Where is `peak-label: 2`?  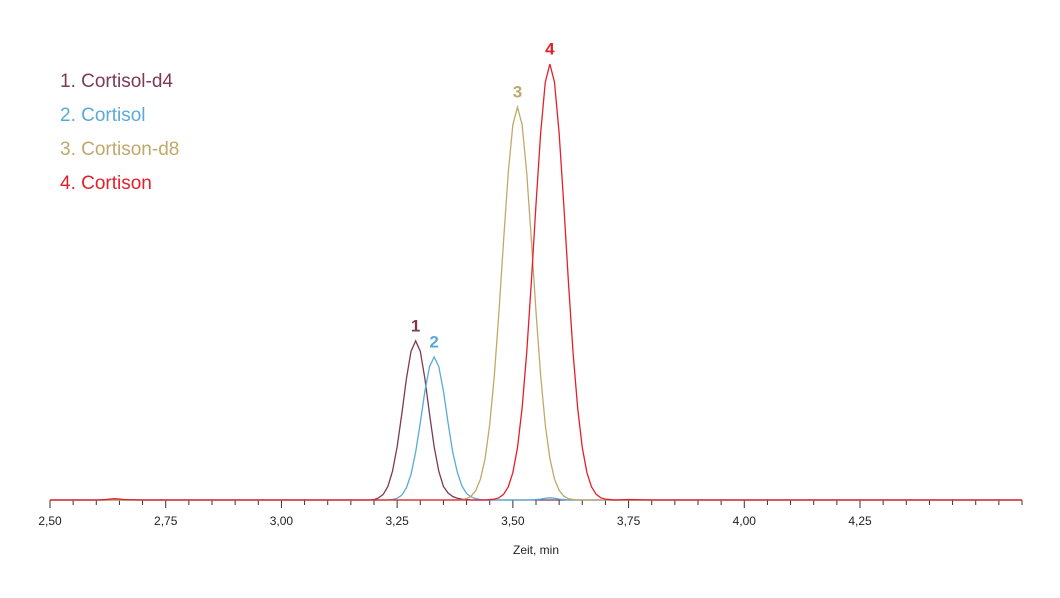 peak-label: 2 is located at coordinates (433, 341).